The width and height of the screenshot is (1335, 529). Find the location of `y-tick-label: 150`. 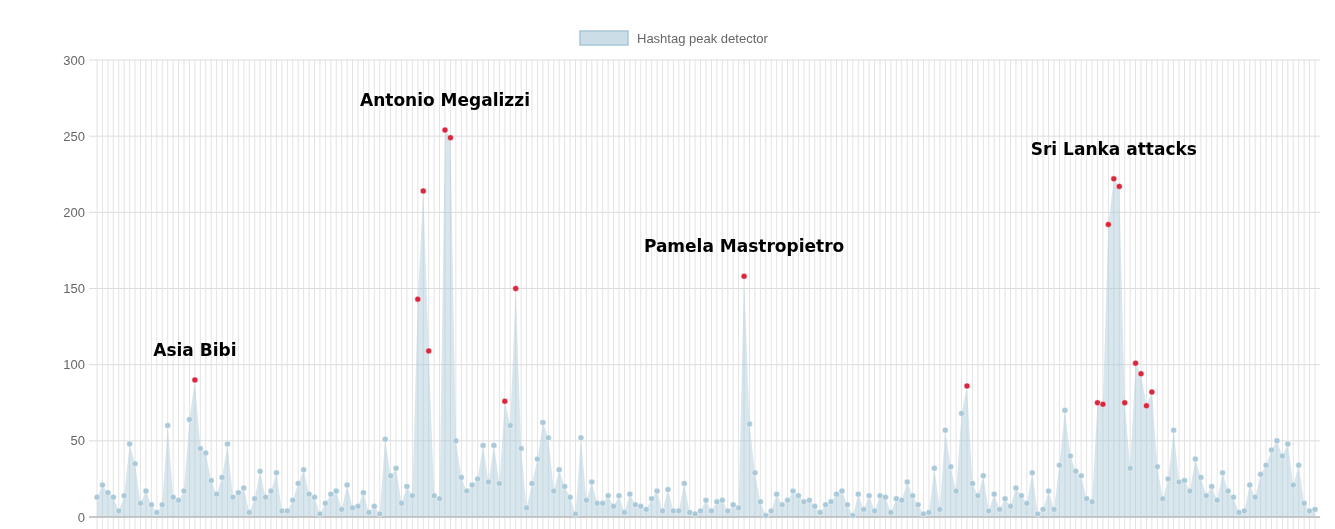

y-tick-label: 150 is located at coordinates (74, 289).